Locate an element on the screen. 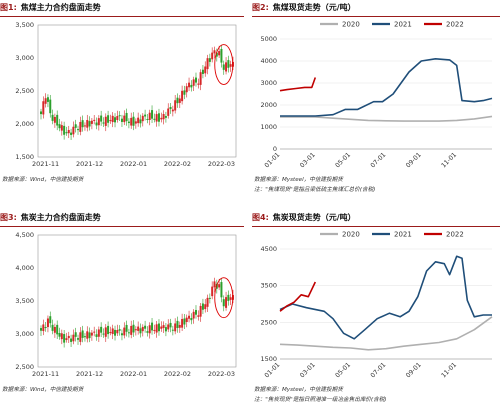 Image resolution: width=500 pixels, height=416 pixels. y-tick-label: 4000 is located at coordinates (268, 61).